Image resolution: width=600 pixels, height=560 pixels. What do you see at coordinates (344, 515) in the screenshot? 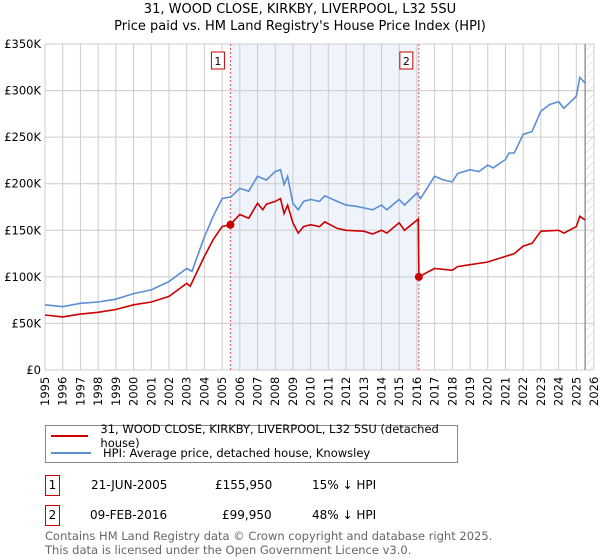
I see `transaction-hpi: 48% ↓ HPI` at bounding box center [344, 515].